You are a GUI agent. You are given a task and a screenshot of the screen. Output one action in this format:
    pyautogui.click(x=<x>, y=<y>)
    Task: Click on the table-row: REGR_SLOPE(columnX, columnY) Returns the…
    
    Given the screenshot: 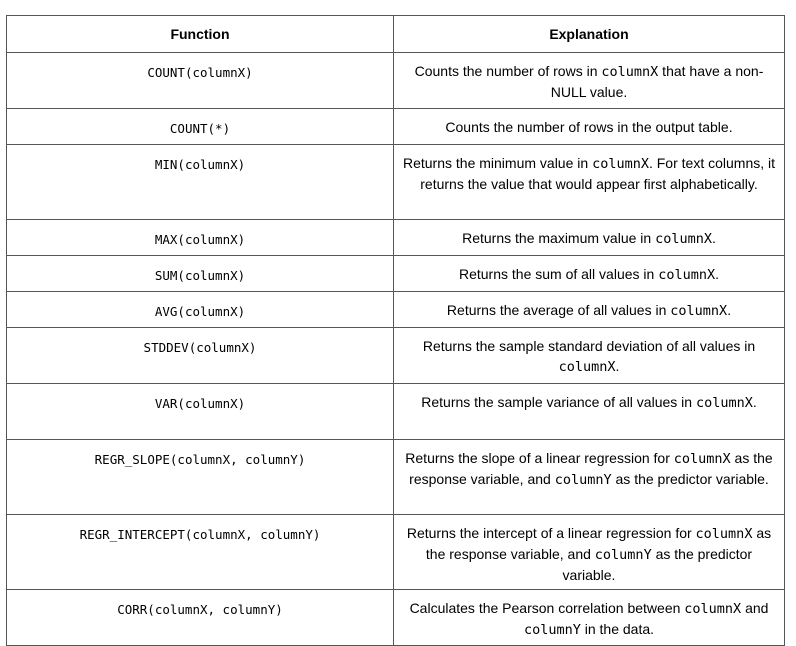 What is the action you would take?
    pyautogui.click(x=395, y=477)
    